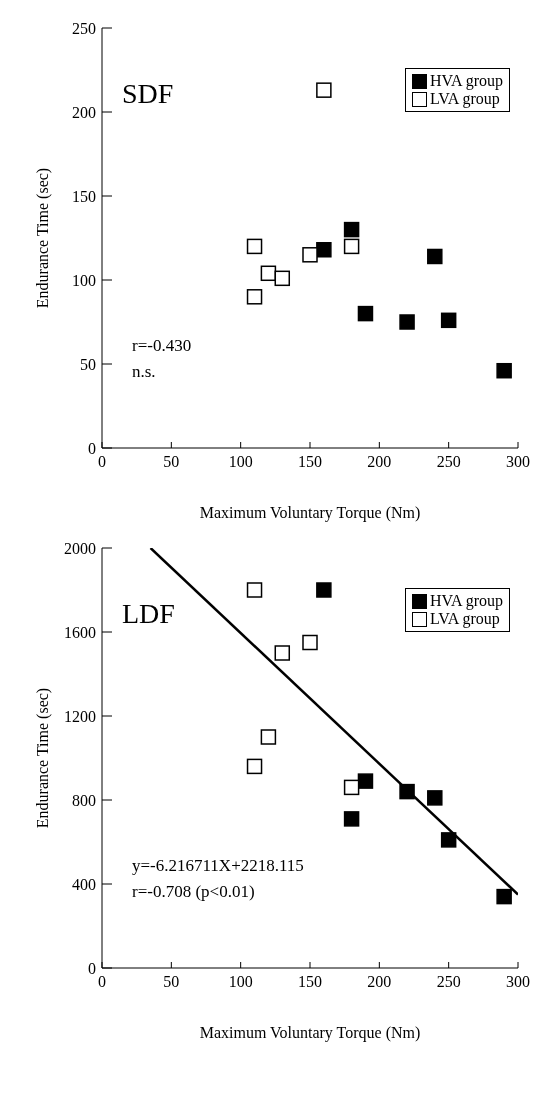  Describe the element at coordinates (84, 884) in the screenshot. I see `y-tick-label: 400` at that location.